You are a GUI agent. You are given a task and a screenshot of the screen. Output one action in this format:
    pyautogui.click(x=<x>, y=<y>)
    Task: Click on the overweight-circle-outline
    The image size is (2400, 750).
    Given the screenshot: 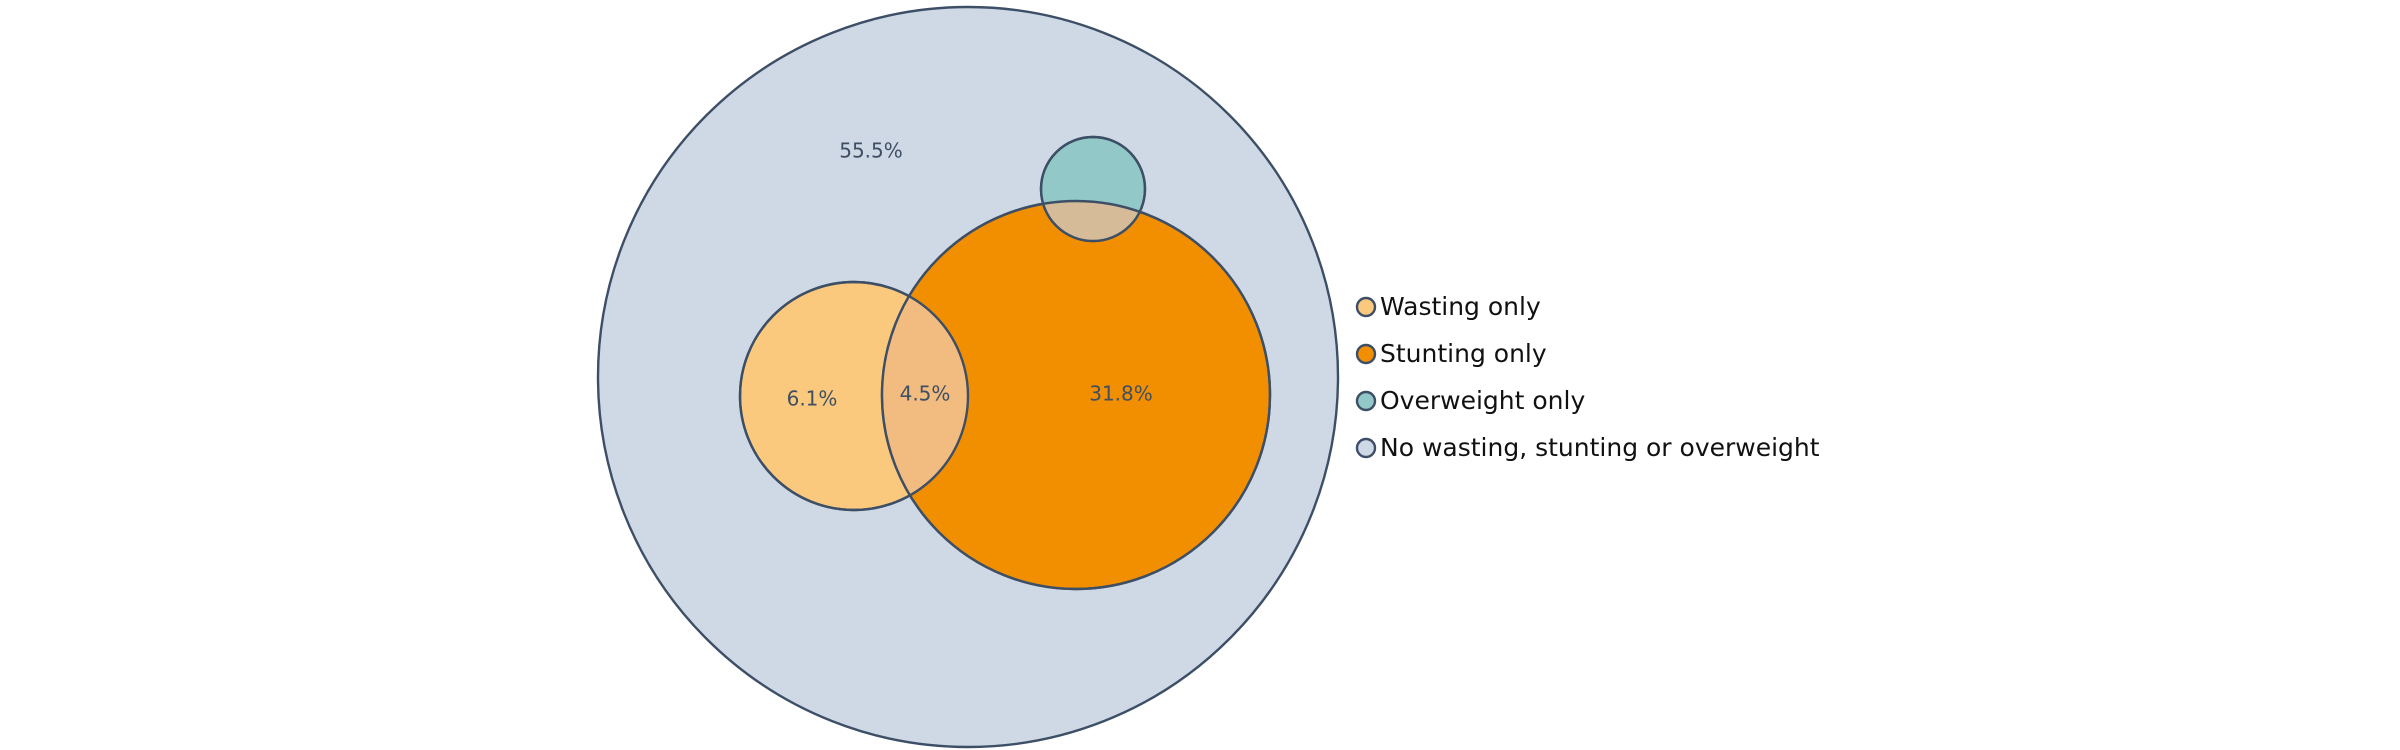 What is the action you would take?
    pyautogui.click(x=1093, y=189)
    